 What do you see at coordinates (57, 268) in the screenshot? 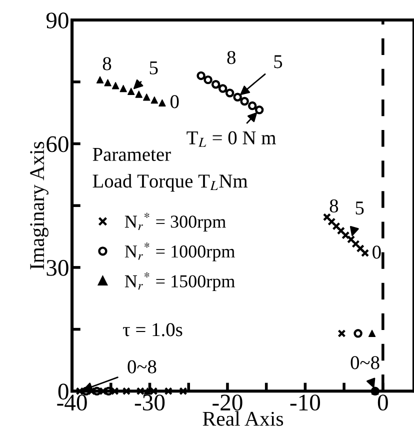
I see `y-tick-label: 30` at bounding box center [57, 268].